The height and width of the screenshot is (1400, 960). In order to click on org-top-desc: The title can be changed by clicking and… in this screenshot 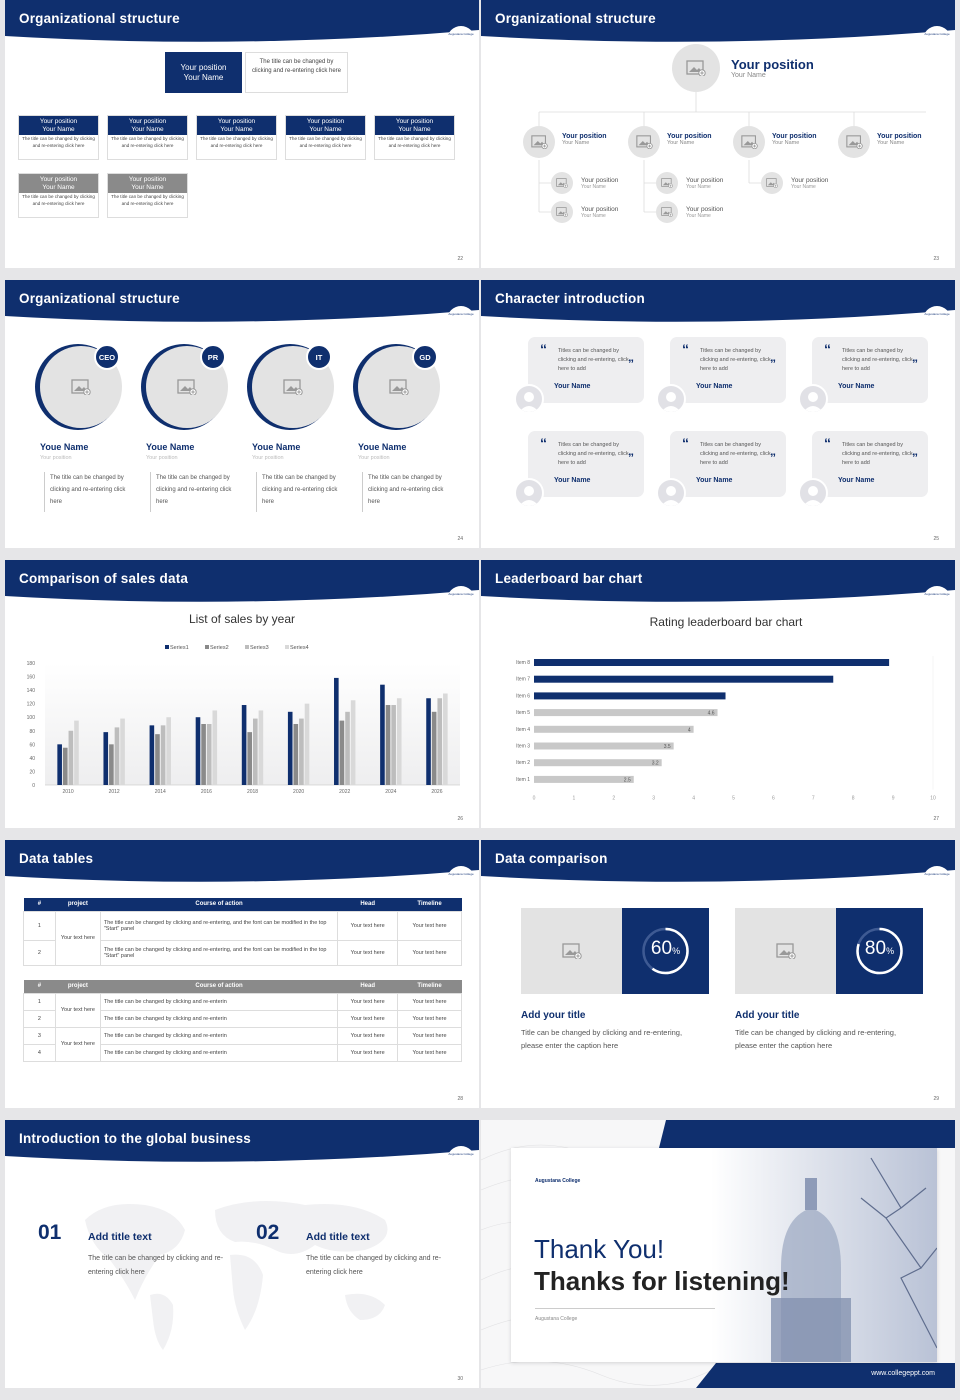, I will do `click(296, 72)`.